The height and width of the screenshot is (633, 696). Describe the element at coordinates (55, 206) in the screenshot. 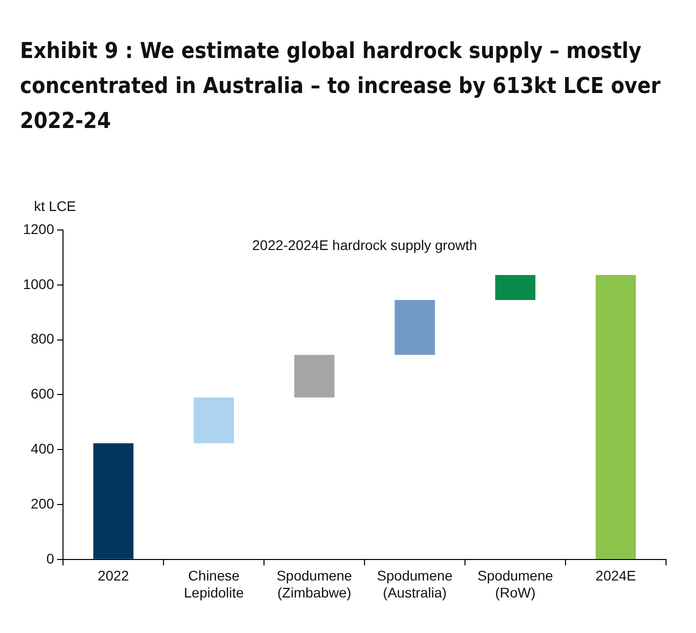

I see `y-axis-title: kt LCE` at that location.